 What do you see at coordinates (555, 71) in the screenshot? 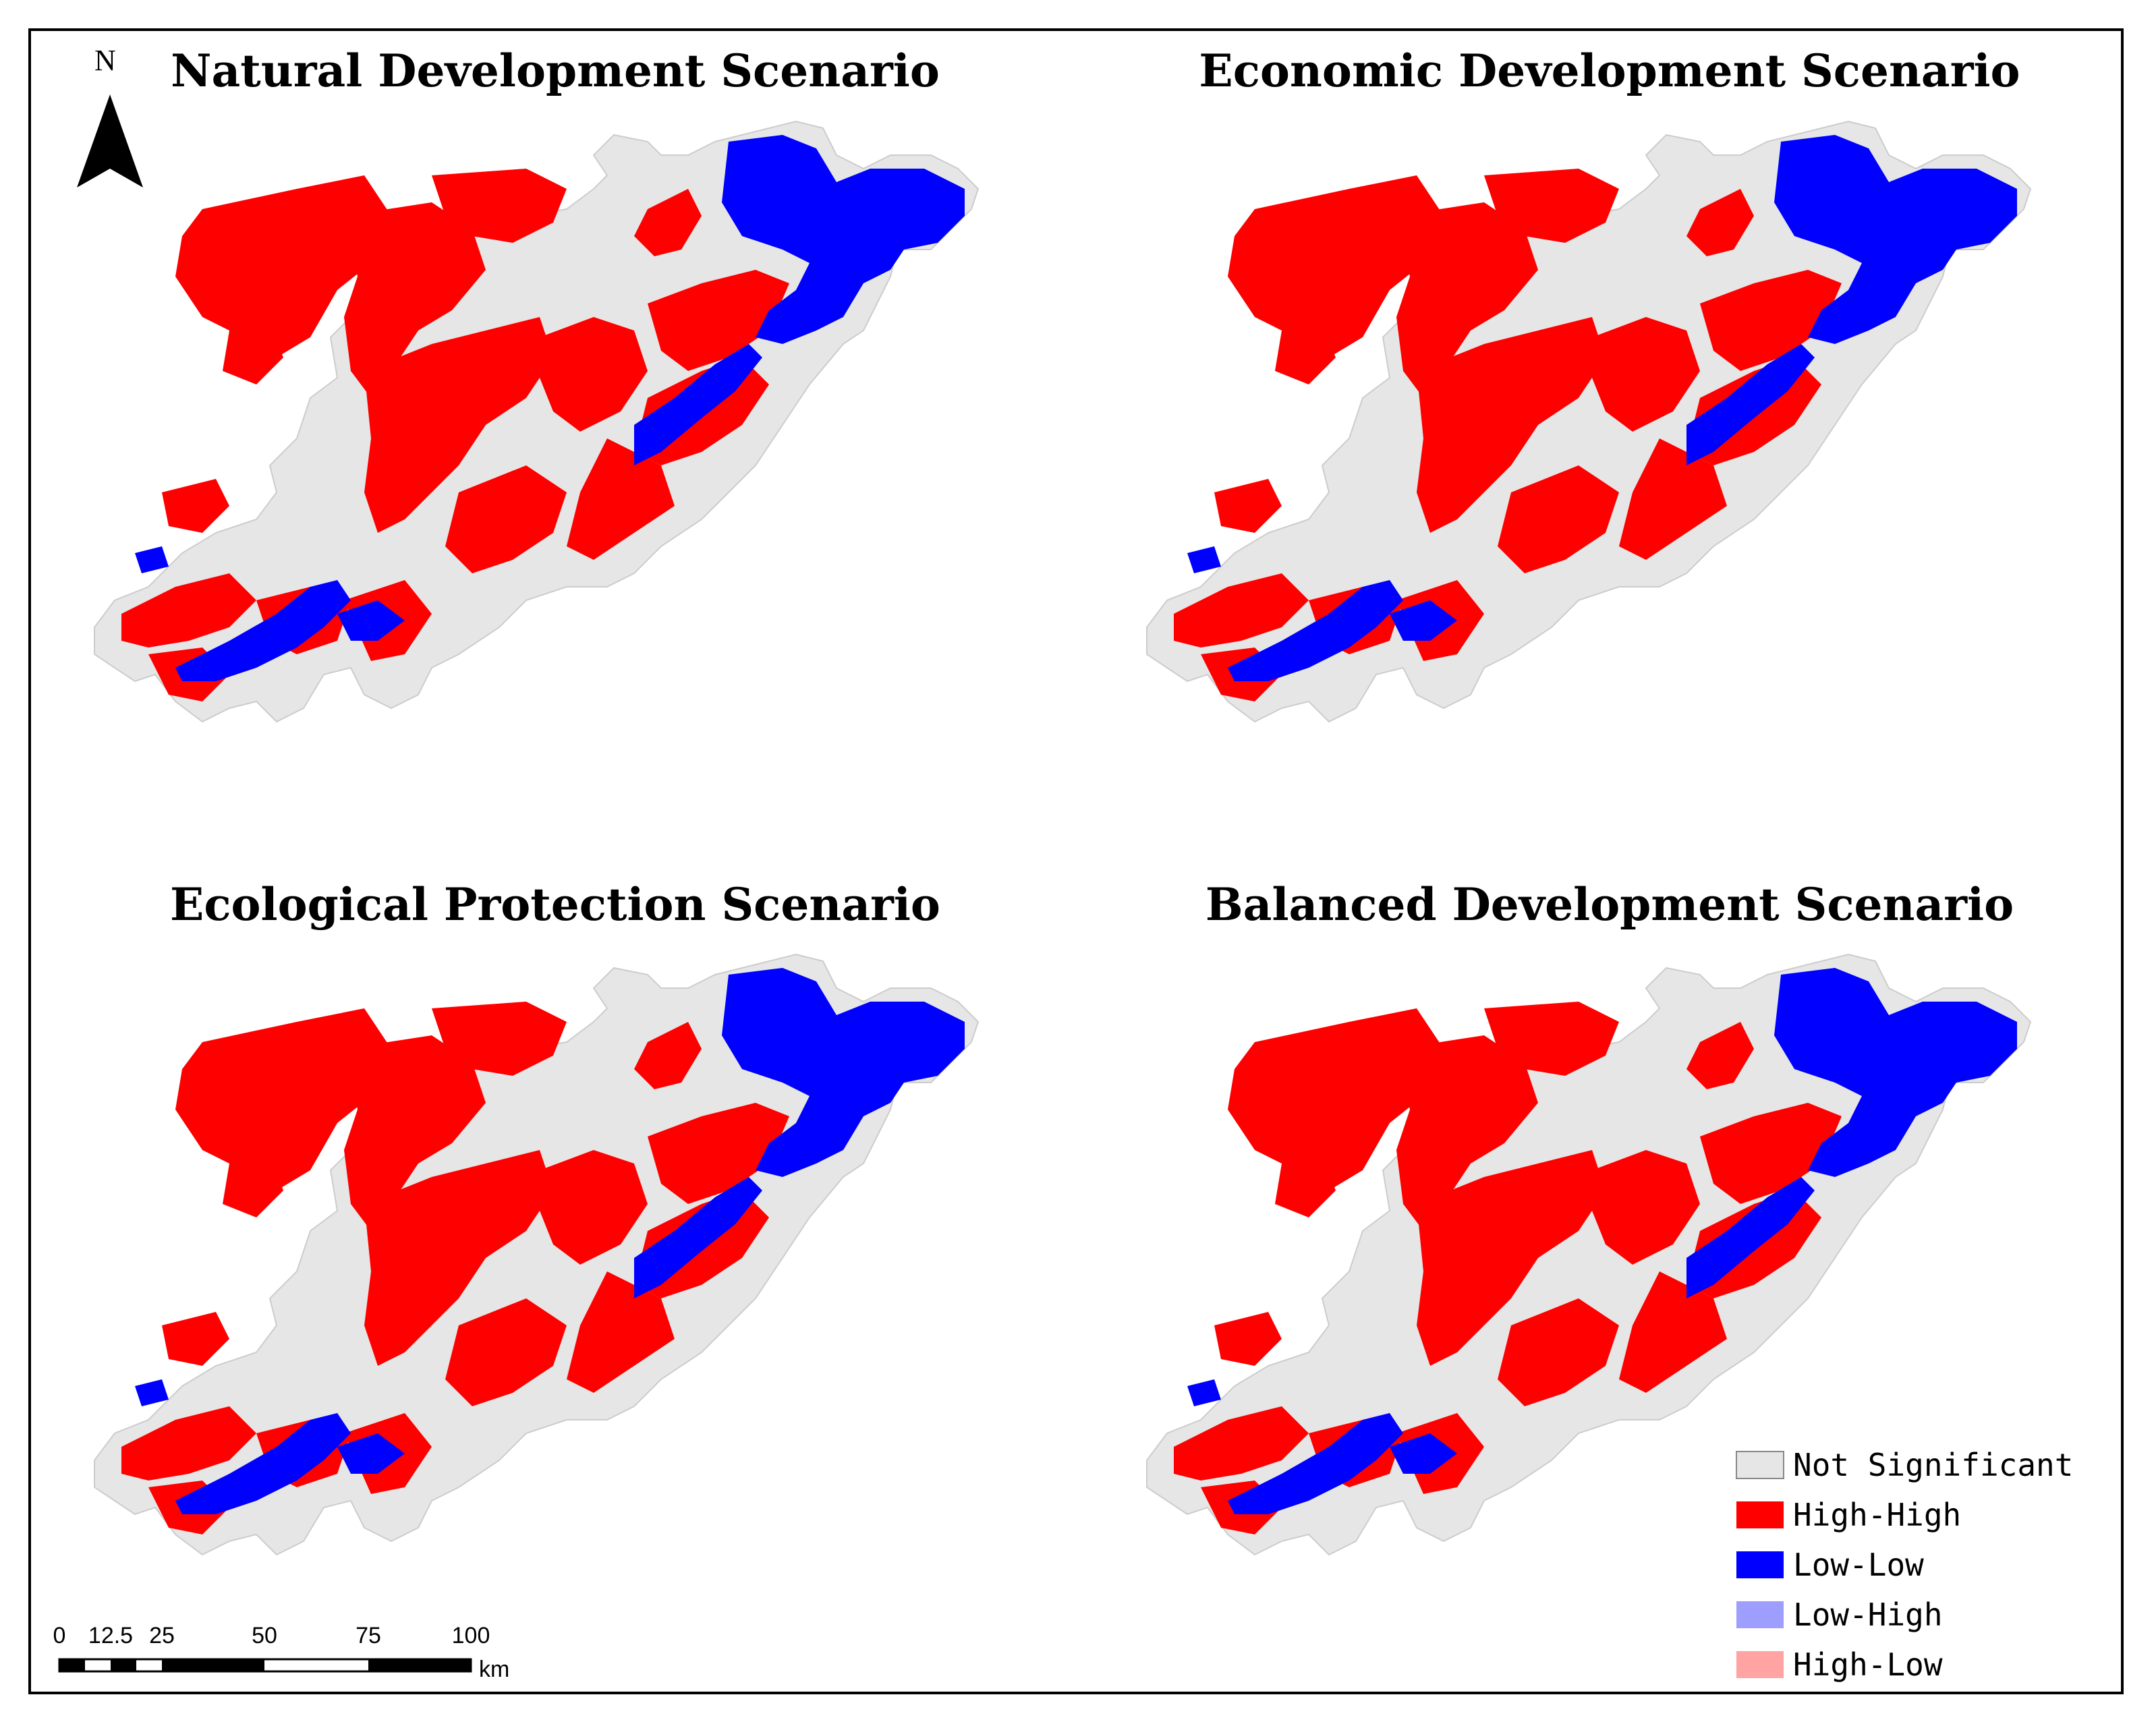
I see `panel-title-natural: Natural Development Scenario` at bounding box center [555, 71].